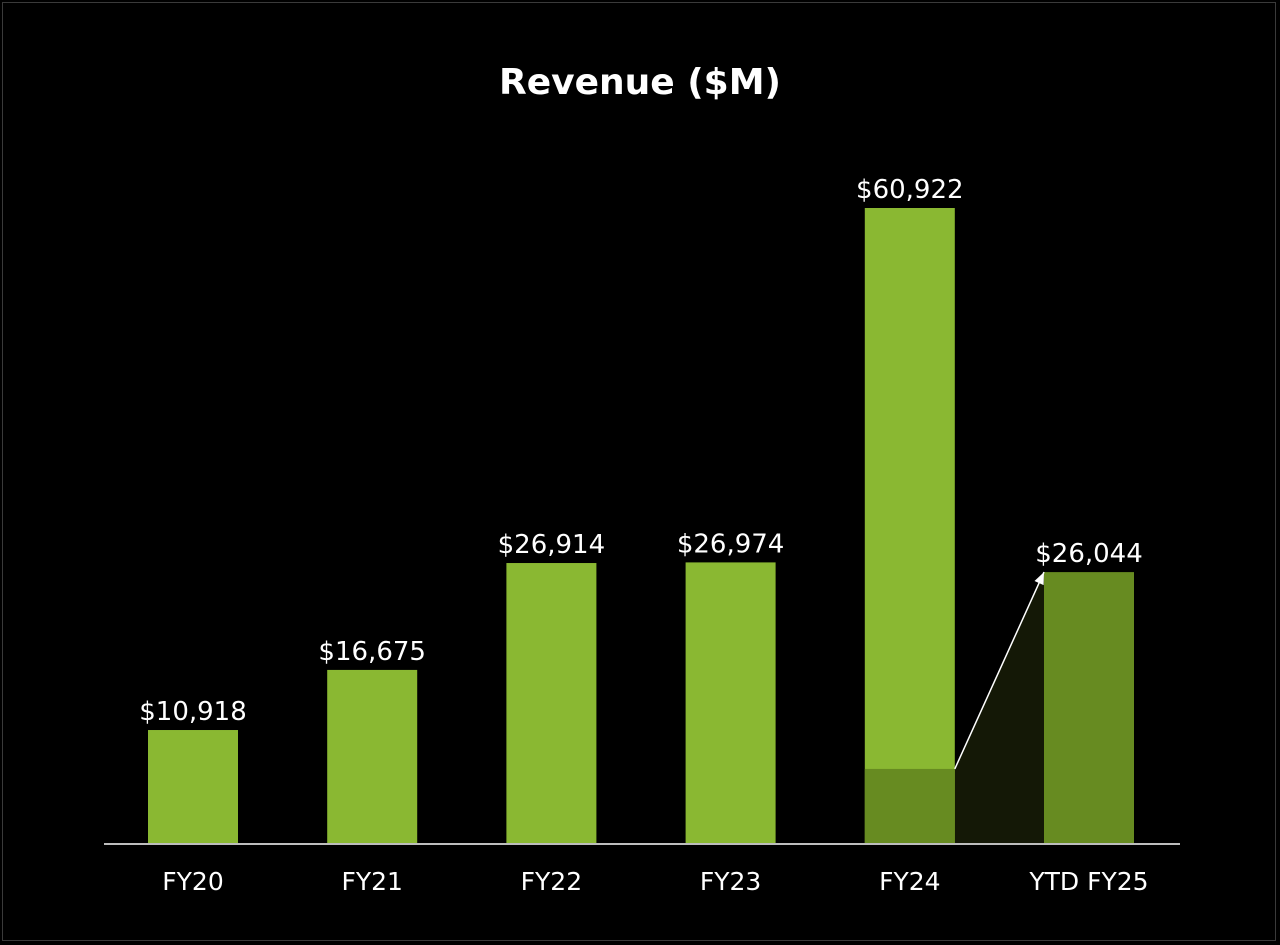  Describe the element at coordinates (730, 881) in the screenshot. I see `category-label-fy23: FY23` at that location.